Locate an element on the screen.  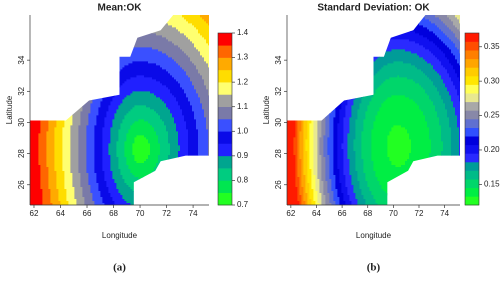
colorbar-tick-label: 1.1 is located at coordinates (243, 106).